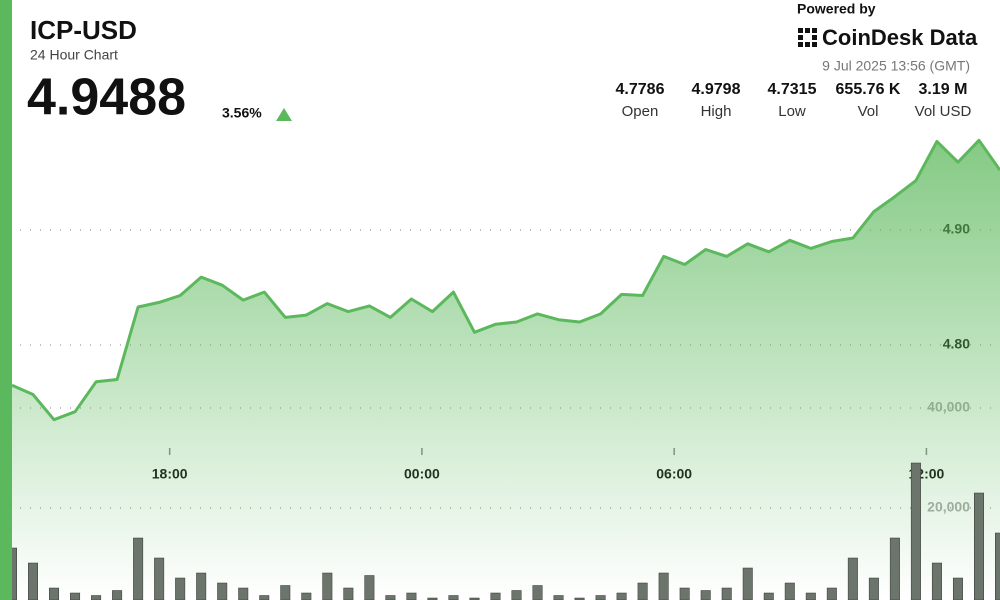  What do you see at coordinates (943, 111) in the screenshot?
I see `stat-label: Vol USD` at bounding box center [943, 111].